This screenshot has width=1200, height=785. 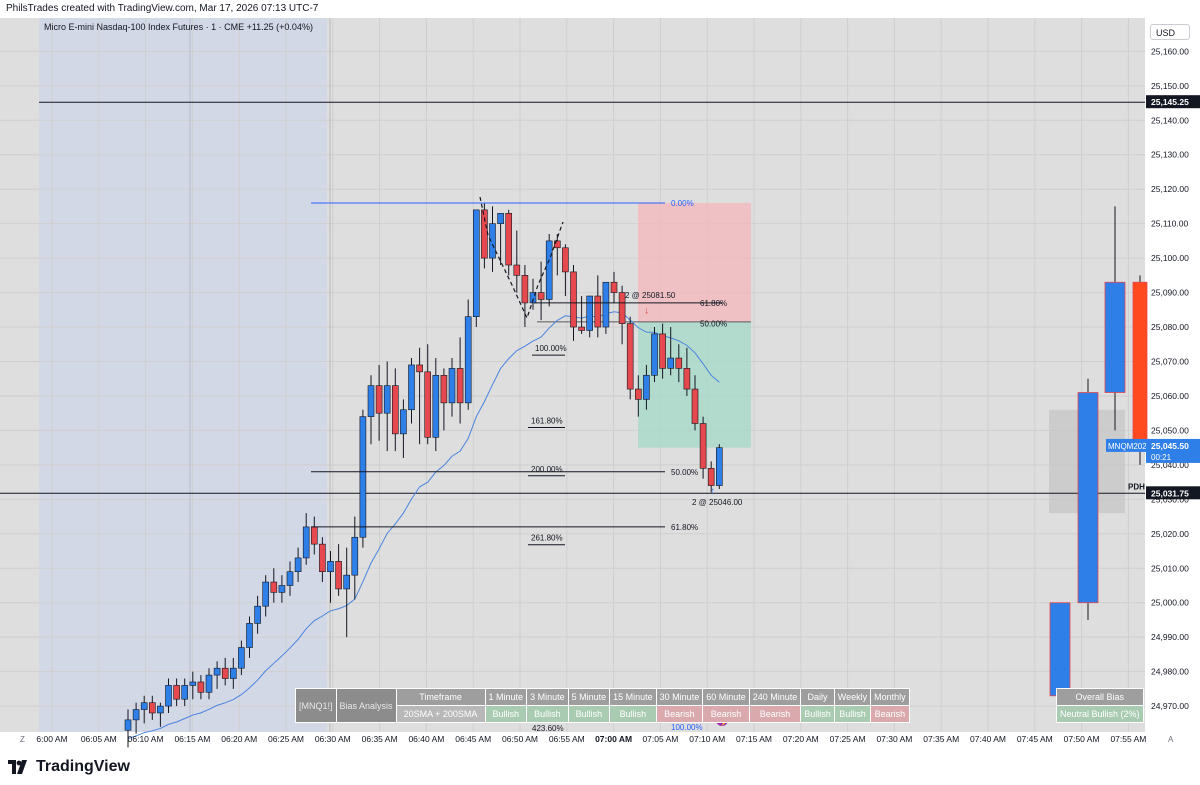 I want to click on entry-order-label: 2 @ 25081.50, so click(x=650, y=295).